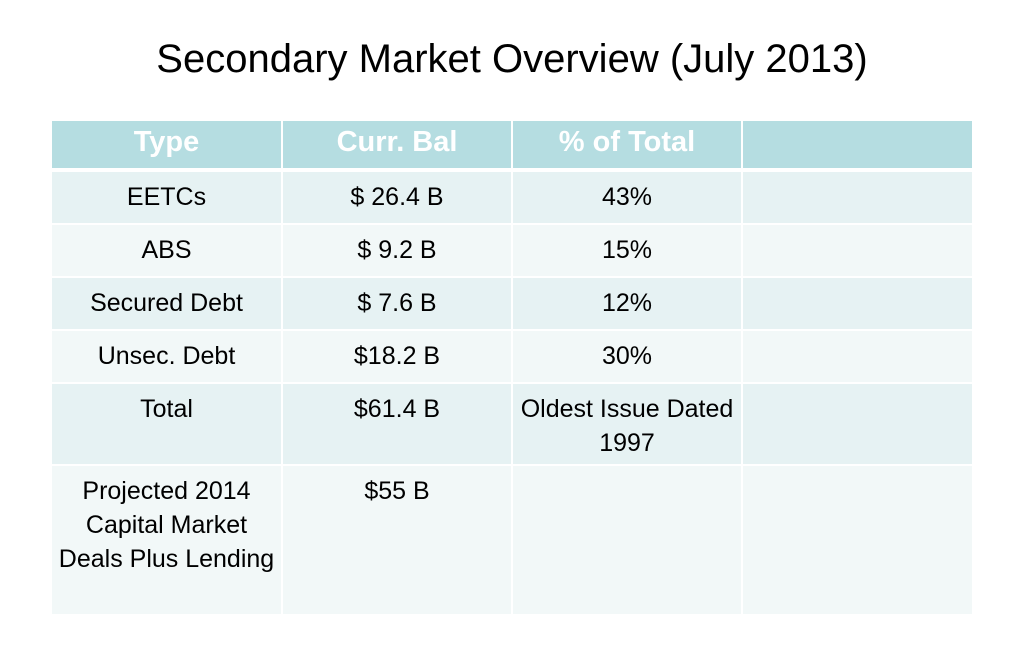  What do you see at coordinates (857, 146) in the screenshot?
I see `header-blank` at bounding box center [857, 146].